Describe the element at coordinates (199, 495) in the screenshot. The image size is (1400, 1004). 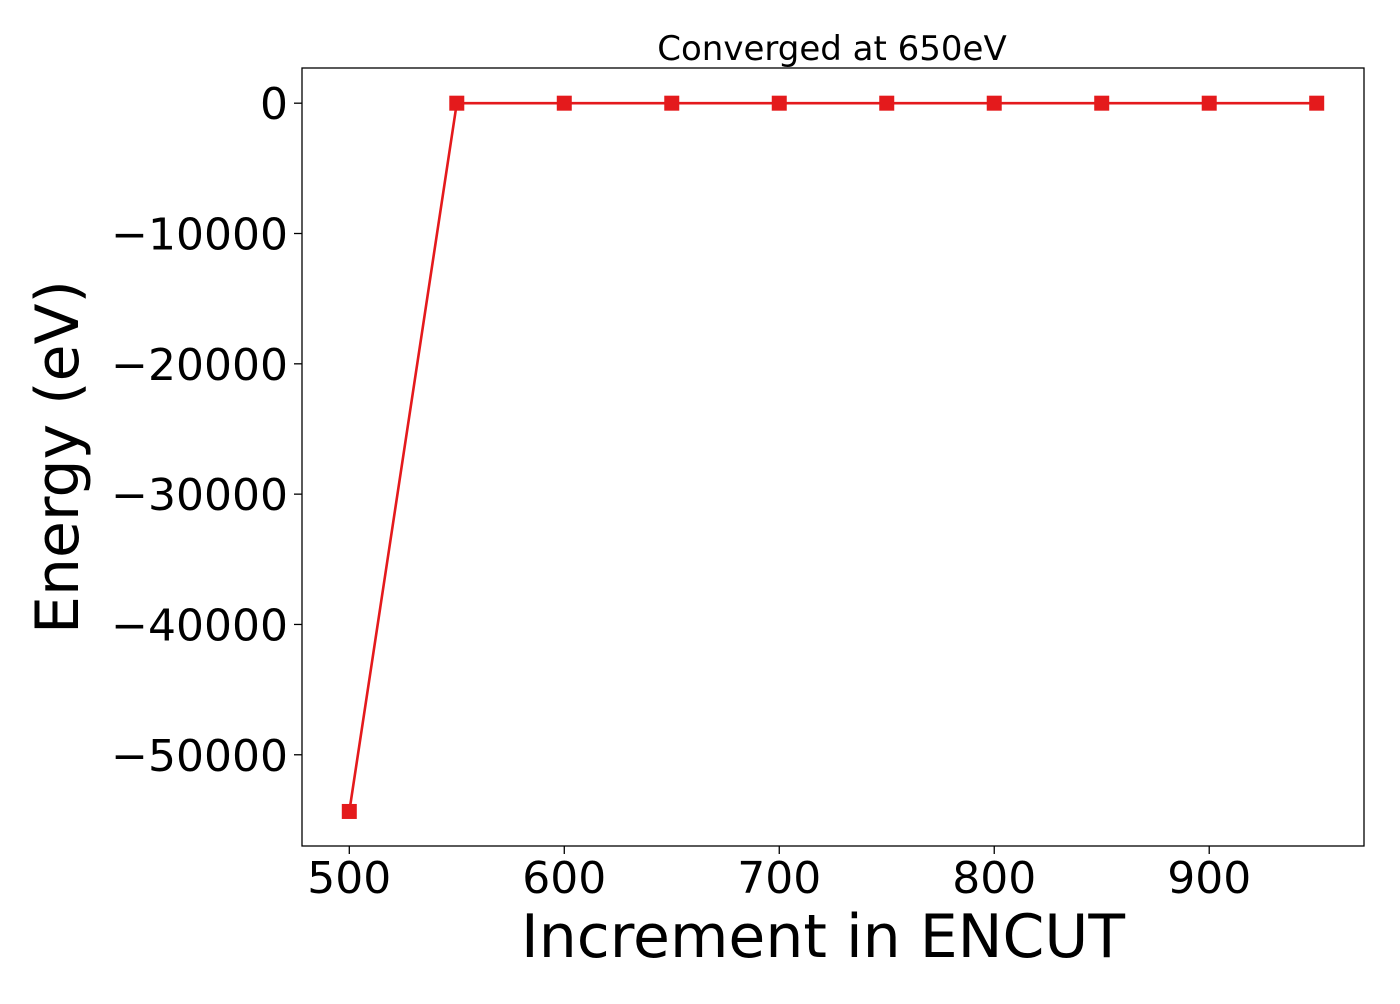
I see `y-tick-label: −30000` at that location.